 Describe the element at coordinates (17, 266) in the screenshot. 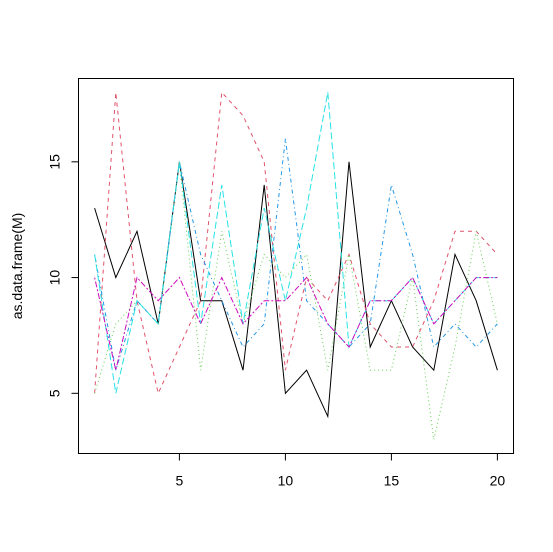

I see `y-axis-label: as.data.frame(M)` at that location.